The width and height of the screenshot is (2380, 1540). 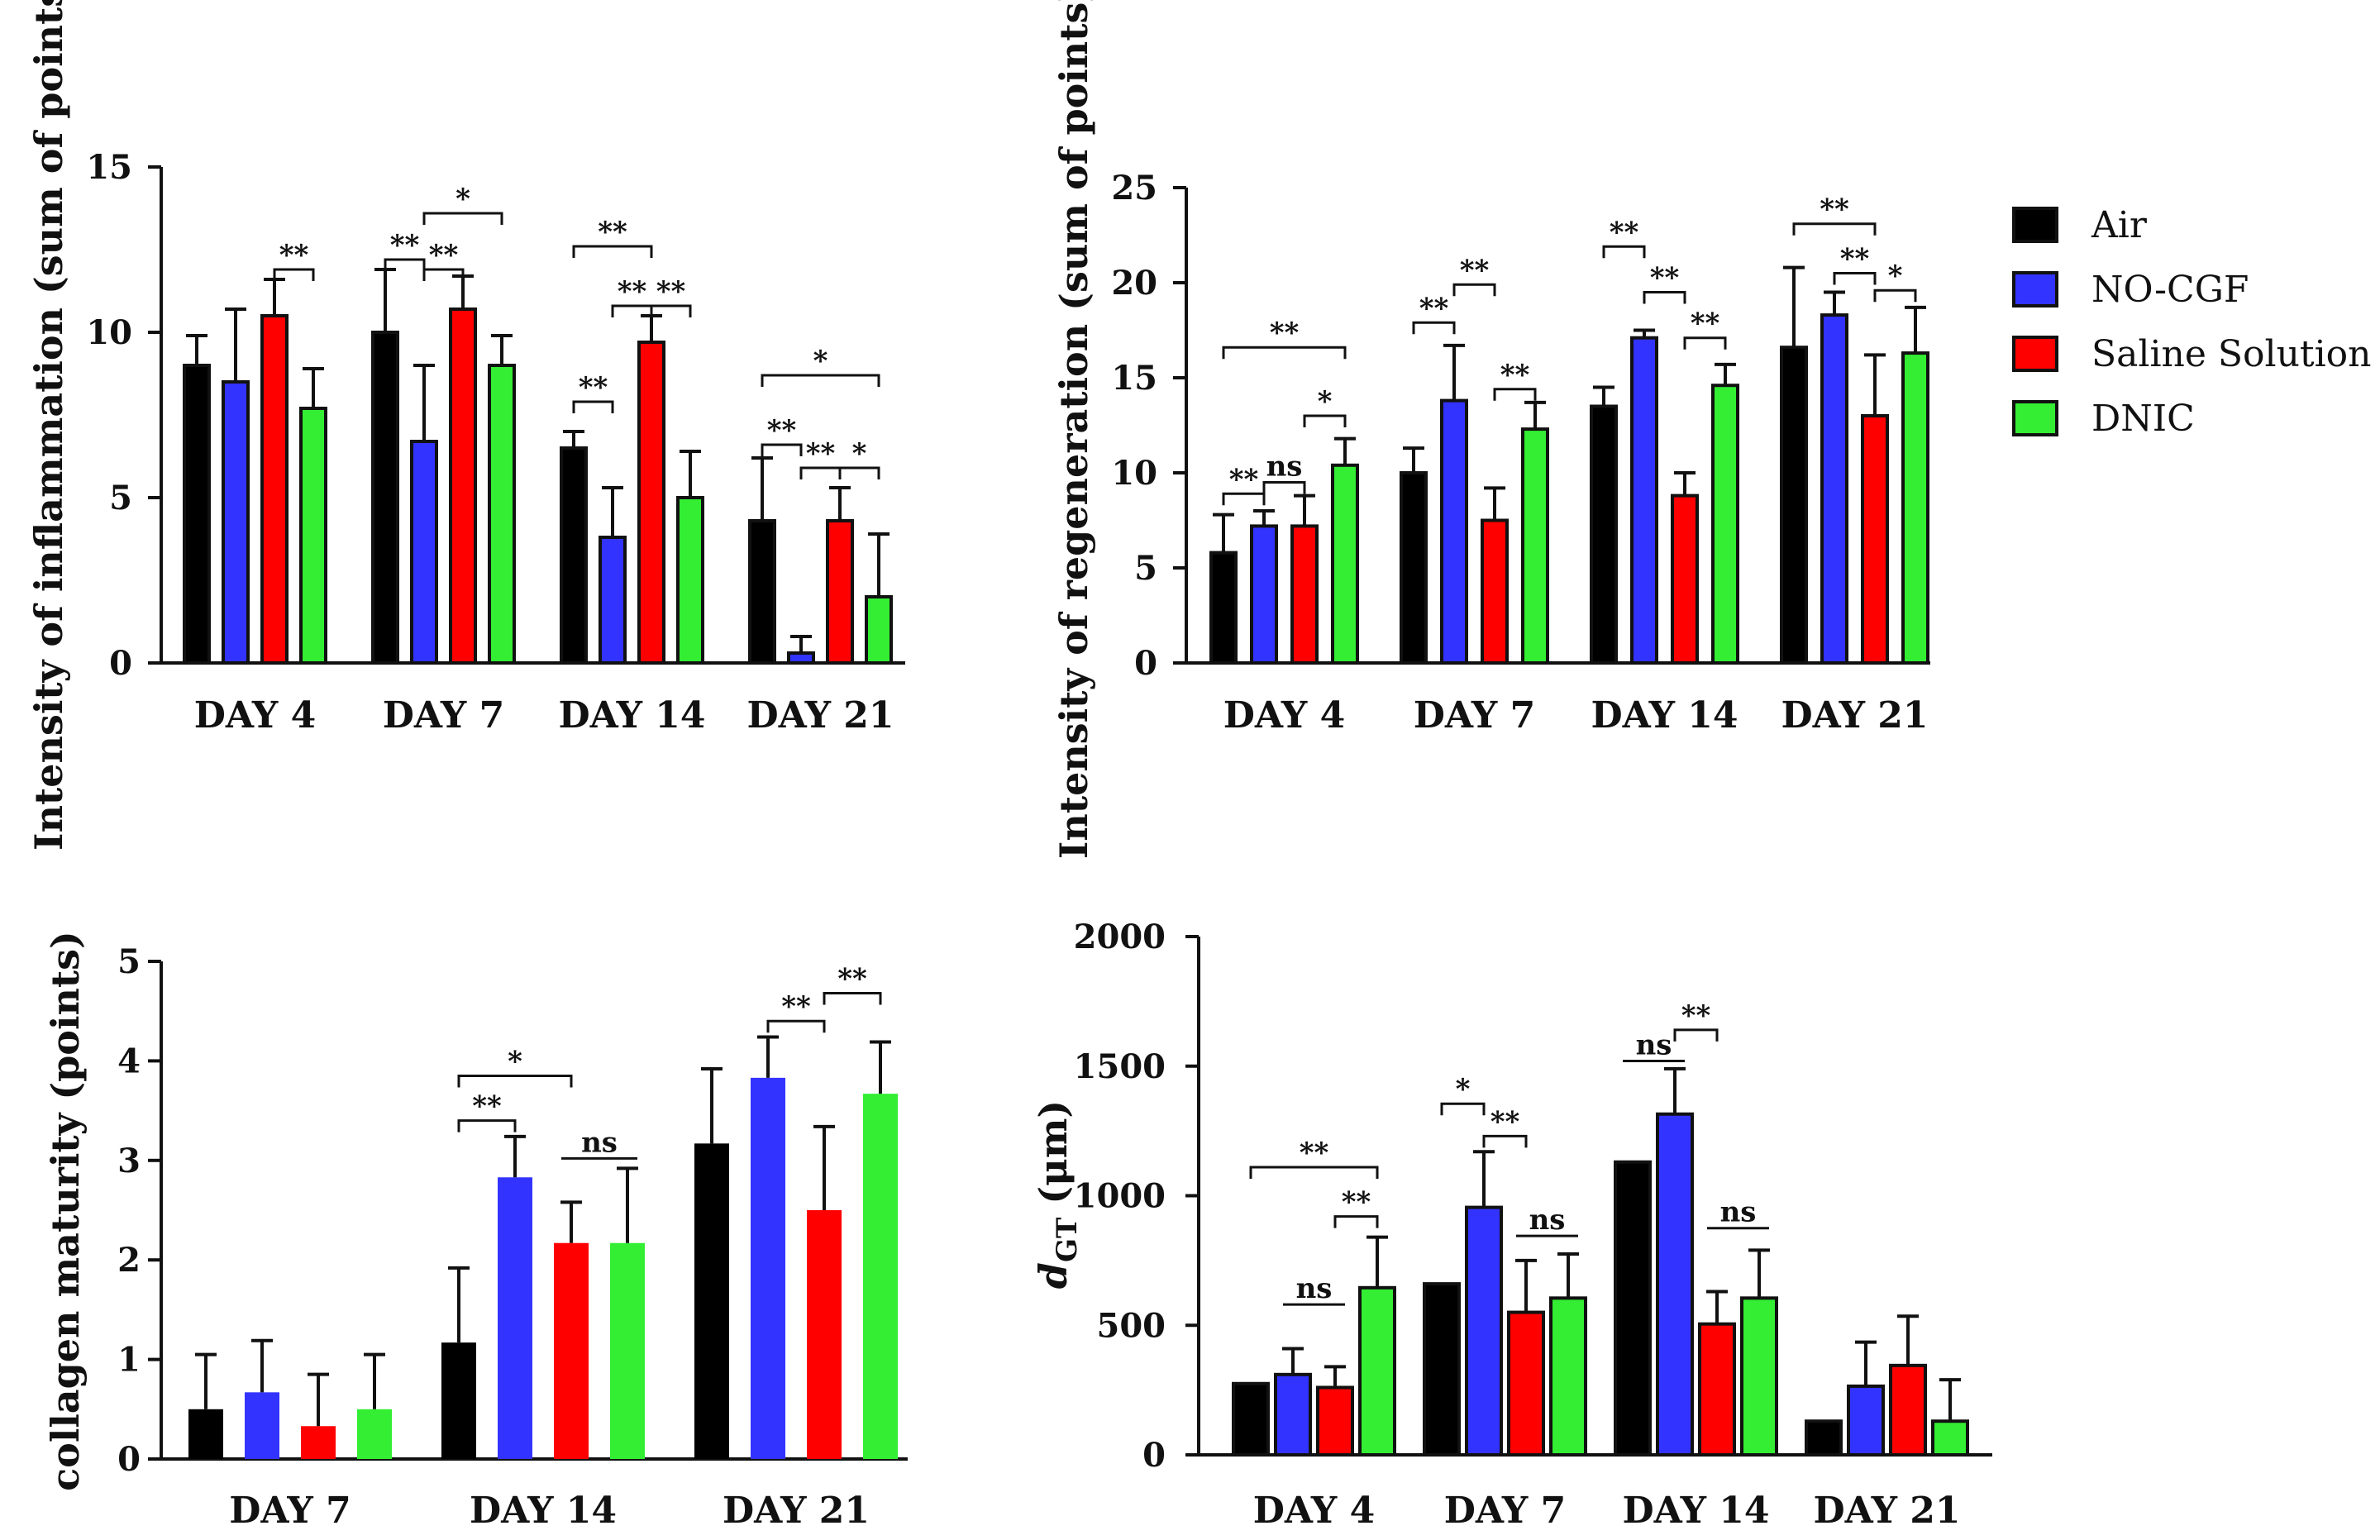 What do you see at coordinates (129, 1261) in the screenshot?
I see `y-tick-label: 2` at bounding box center [129, 1261].